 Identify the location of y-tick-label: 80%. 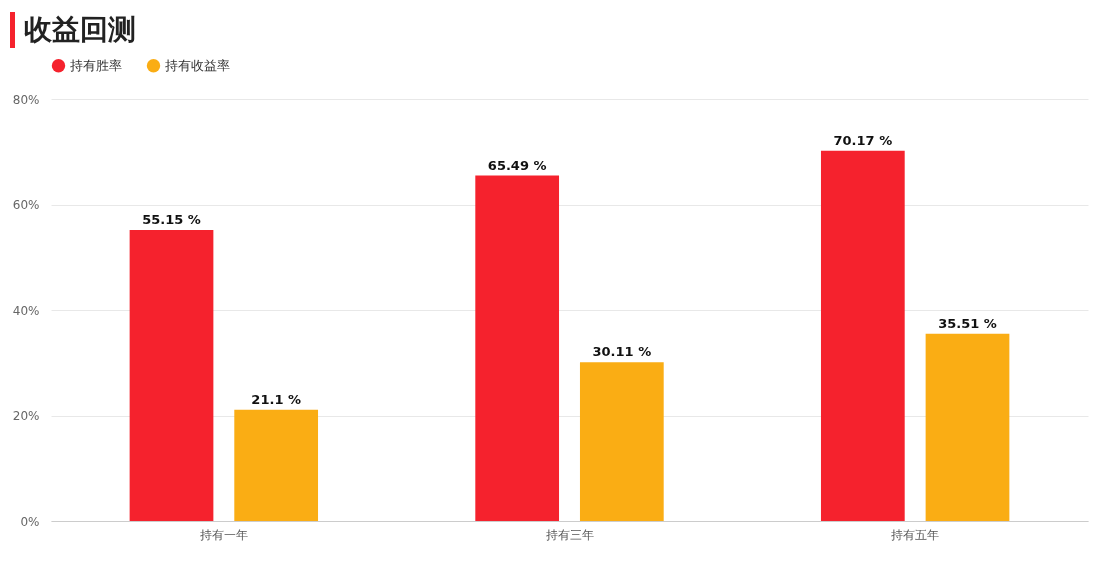
(26, 99).